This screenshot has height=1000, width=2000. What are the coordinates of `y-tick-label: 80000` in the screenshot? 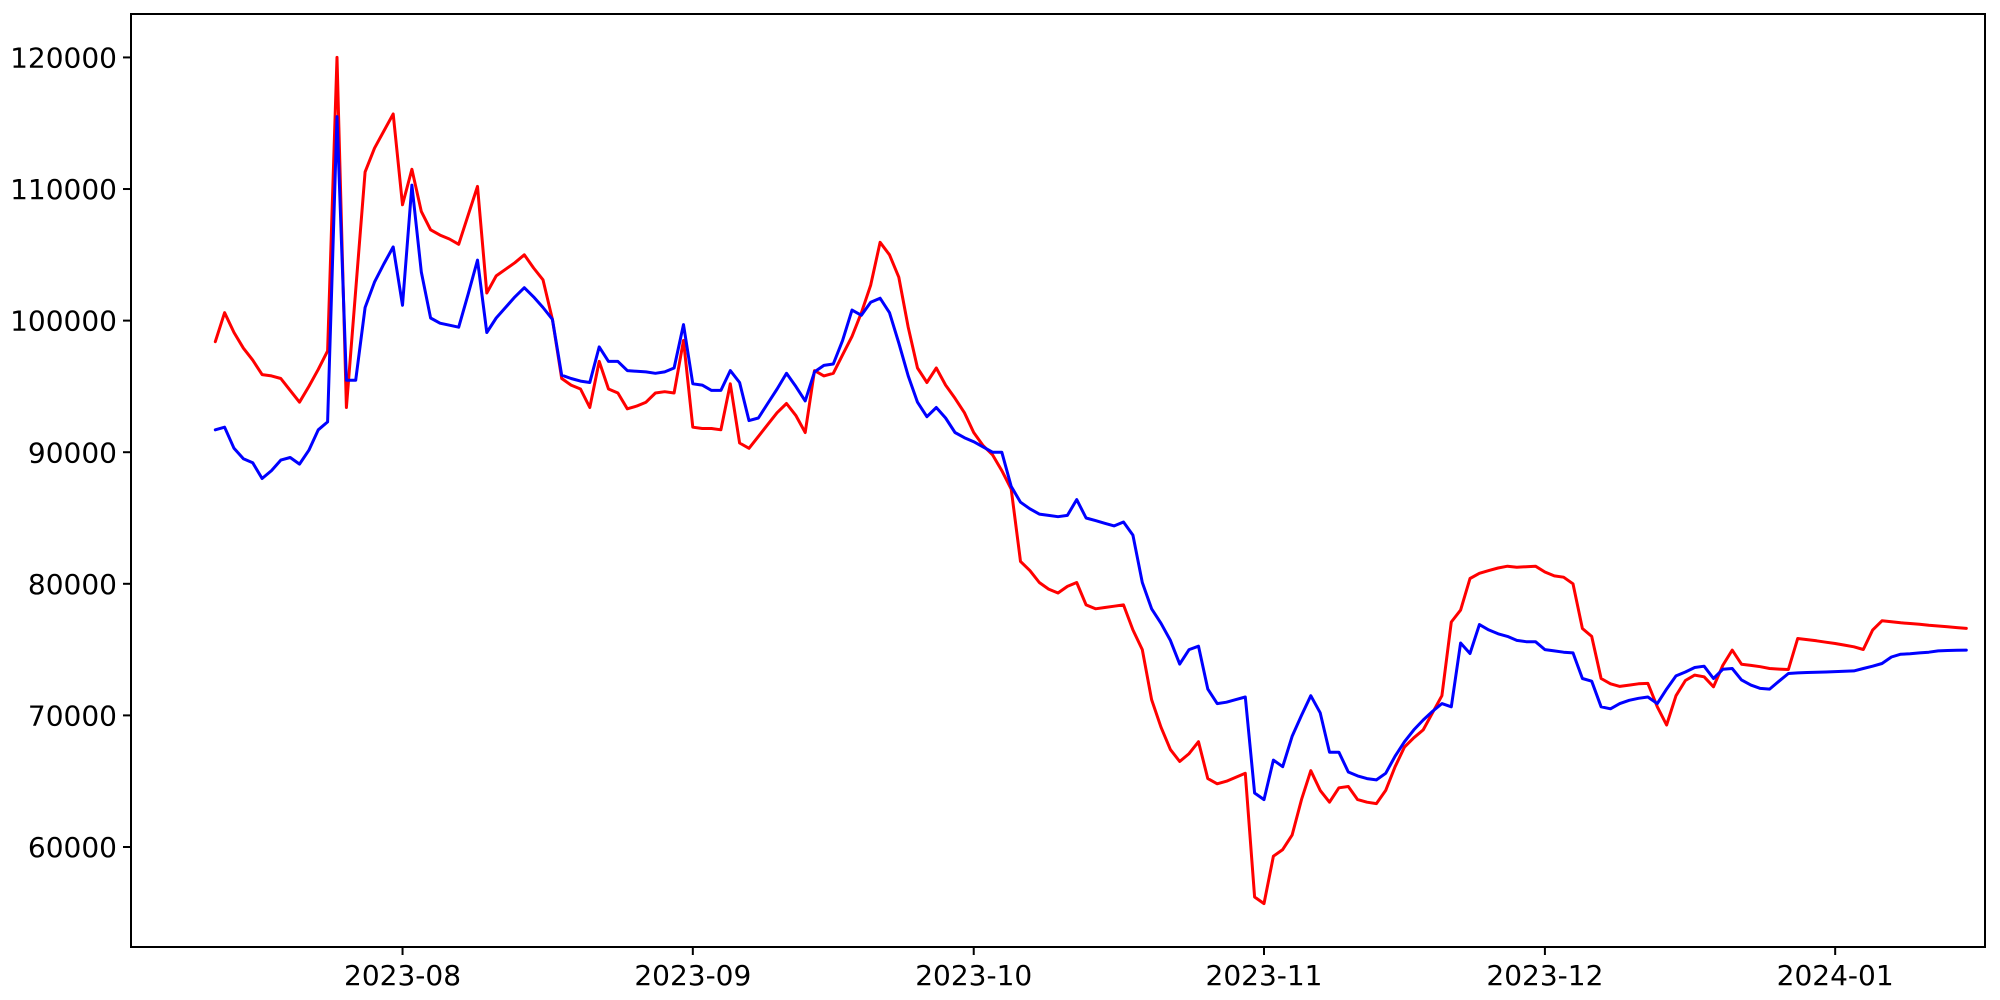 It's located at (72, 584).